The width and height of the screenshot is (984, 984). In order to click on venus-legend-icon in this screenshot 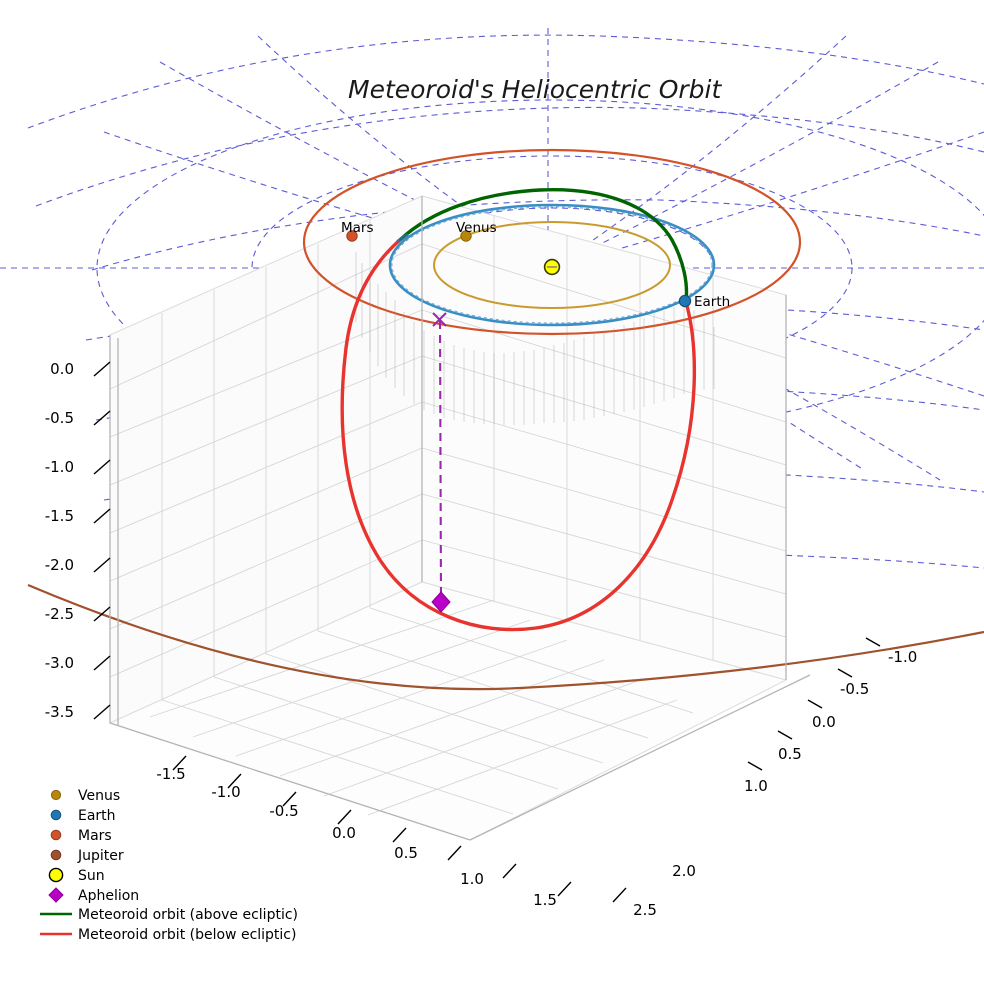, I will do `click(56, 795)`.